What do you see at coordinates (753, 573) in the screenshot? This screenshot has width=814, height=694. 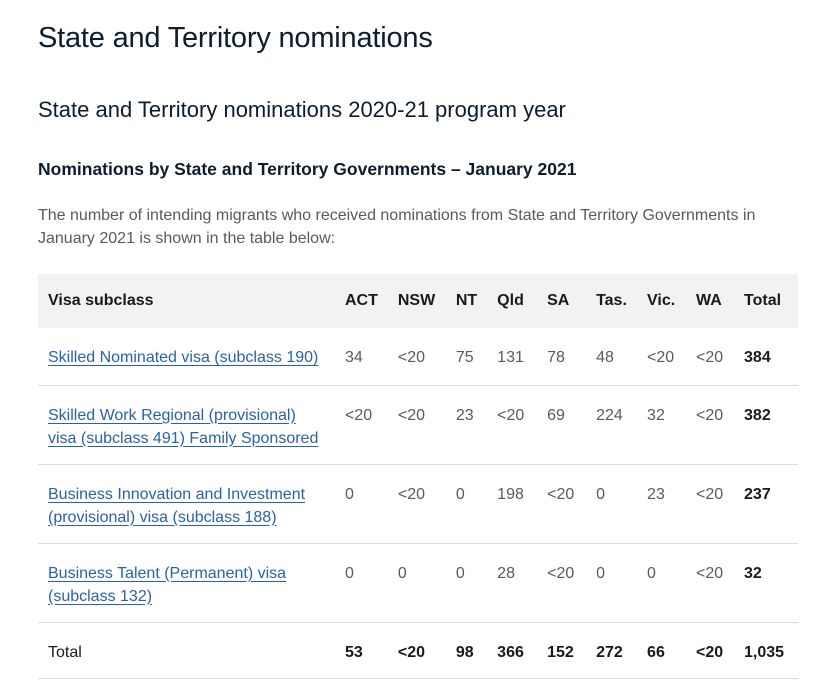 I see `cell-row-total: 32` at bounding box center [753, 573].